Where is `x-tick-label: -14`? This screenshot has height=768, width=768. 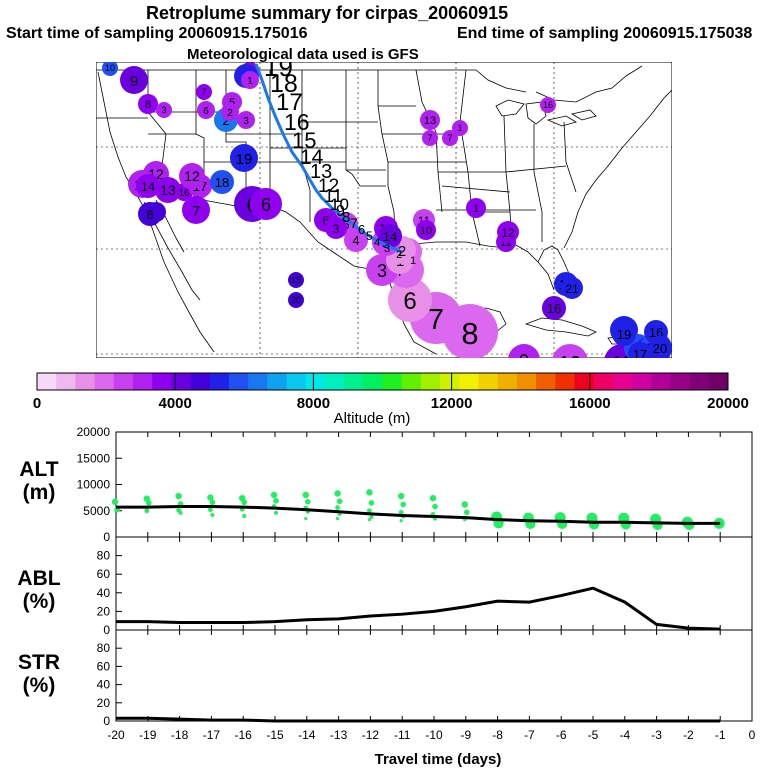
x-tick-label: -14 is located at coordinates (307, 735).